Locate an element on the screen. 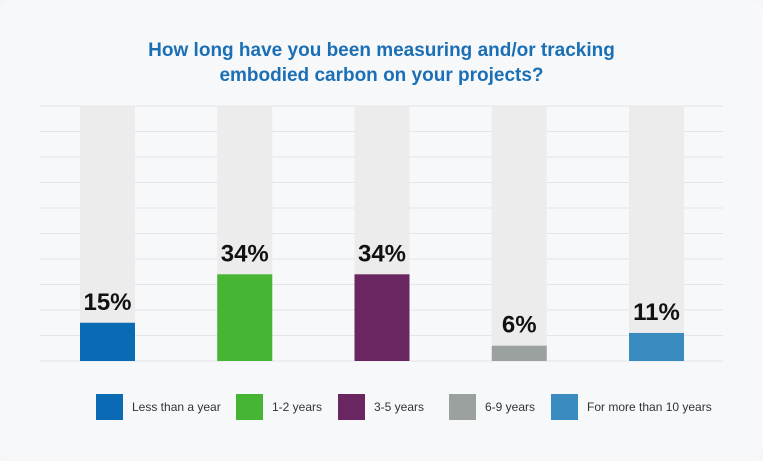  legend-item-less-than-a-year: Less than a year is located at coordinates (158, 407).